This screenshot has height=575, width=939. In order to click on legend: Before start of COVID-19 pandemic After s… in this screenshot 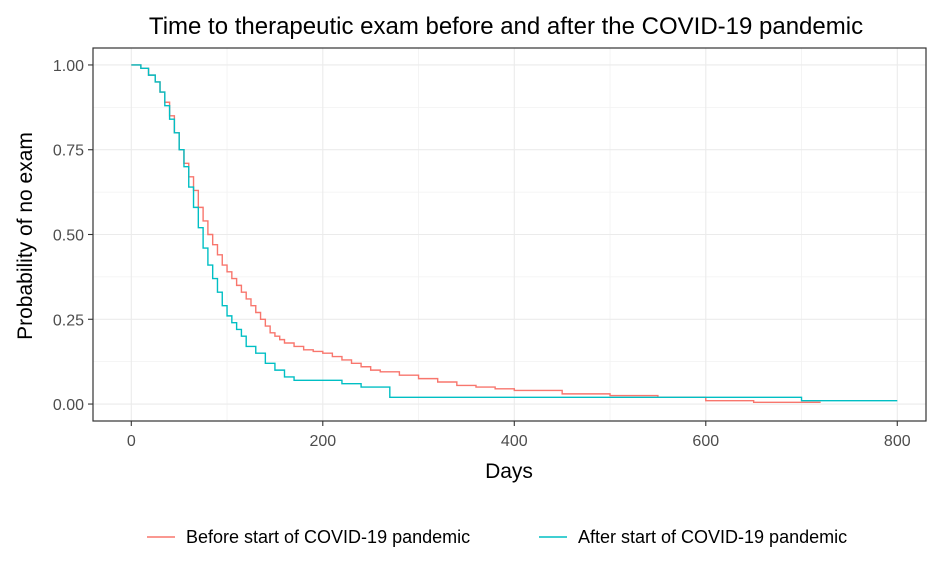, I will do `click(497, 537)`.